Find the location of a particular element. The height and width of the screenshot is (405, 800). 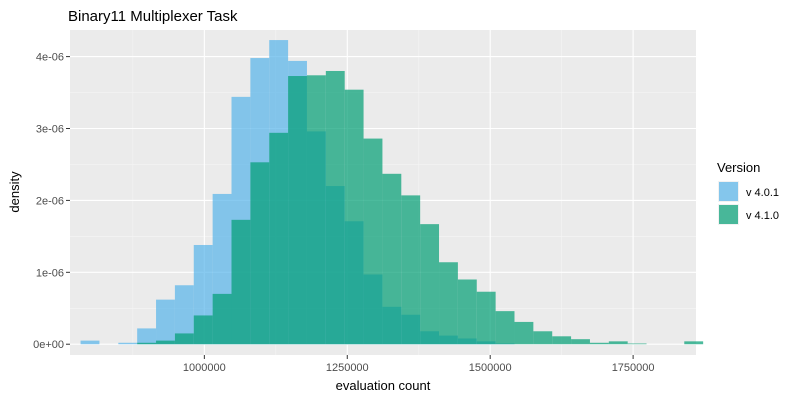

legend: Version v 4.0.1 v 4.1.0 is located at coordinates (748, 192).